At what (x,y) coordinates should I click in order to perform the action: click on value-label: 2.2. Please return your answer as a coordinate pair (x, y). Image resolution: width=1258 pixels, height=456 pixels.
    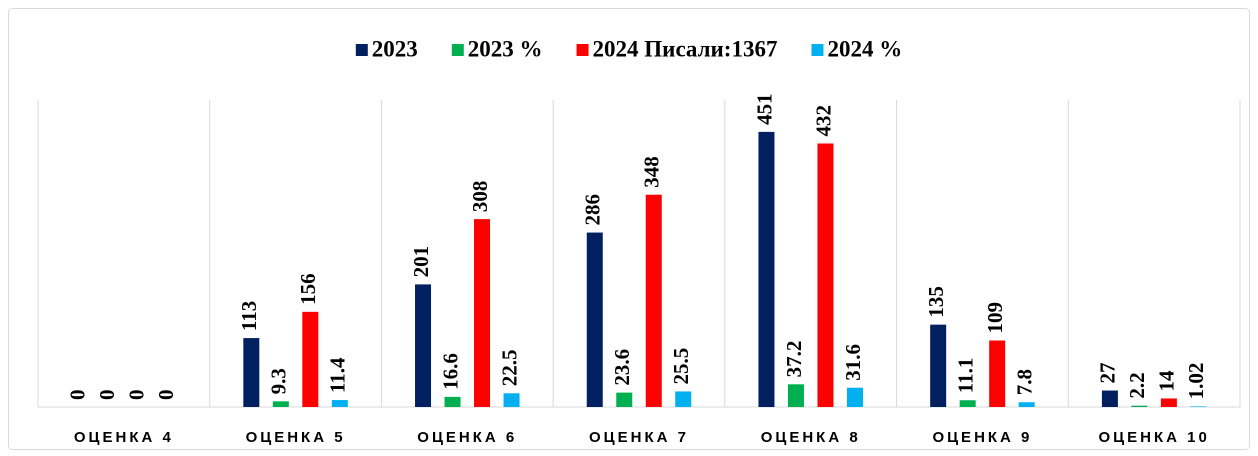
    Looking at the image, I should click on (1137, 385).